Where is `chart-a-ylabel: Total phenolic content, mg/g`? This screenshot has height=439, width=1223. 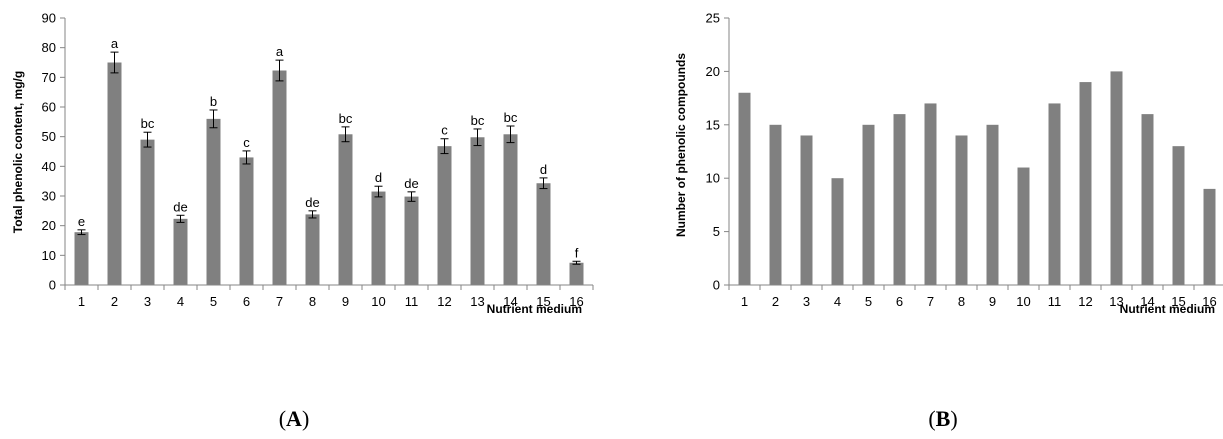
chart-a-ylabel: Total phenolic content, mg/g is located at coordinates (18, 152).